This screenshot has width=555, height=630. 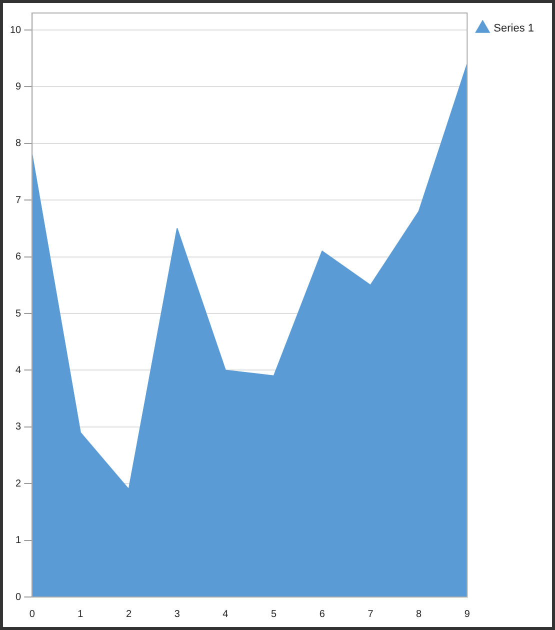 What do you see at coordinates (19, 314) in the screenshot?
I see `y-tick-label: 5` at bounding box center [19, 314].